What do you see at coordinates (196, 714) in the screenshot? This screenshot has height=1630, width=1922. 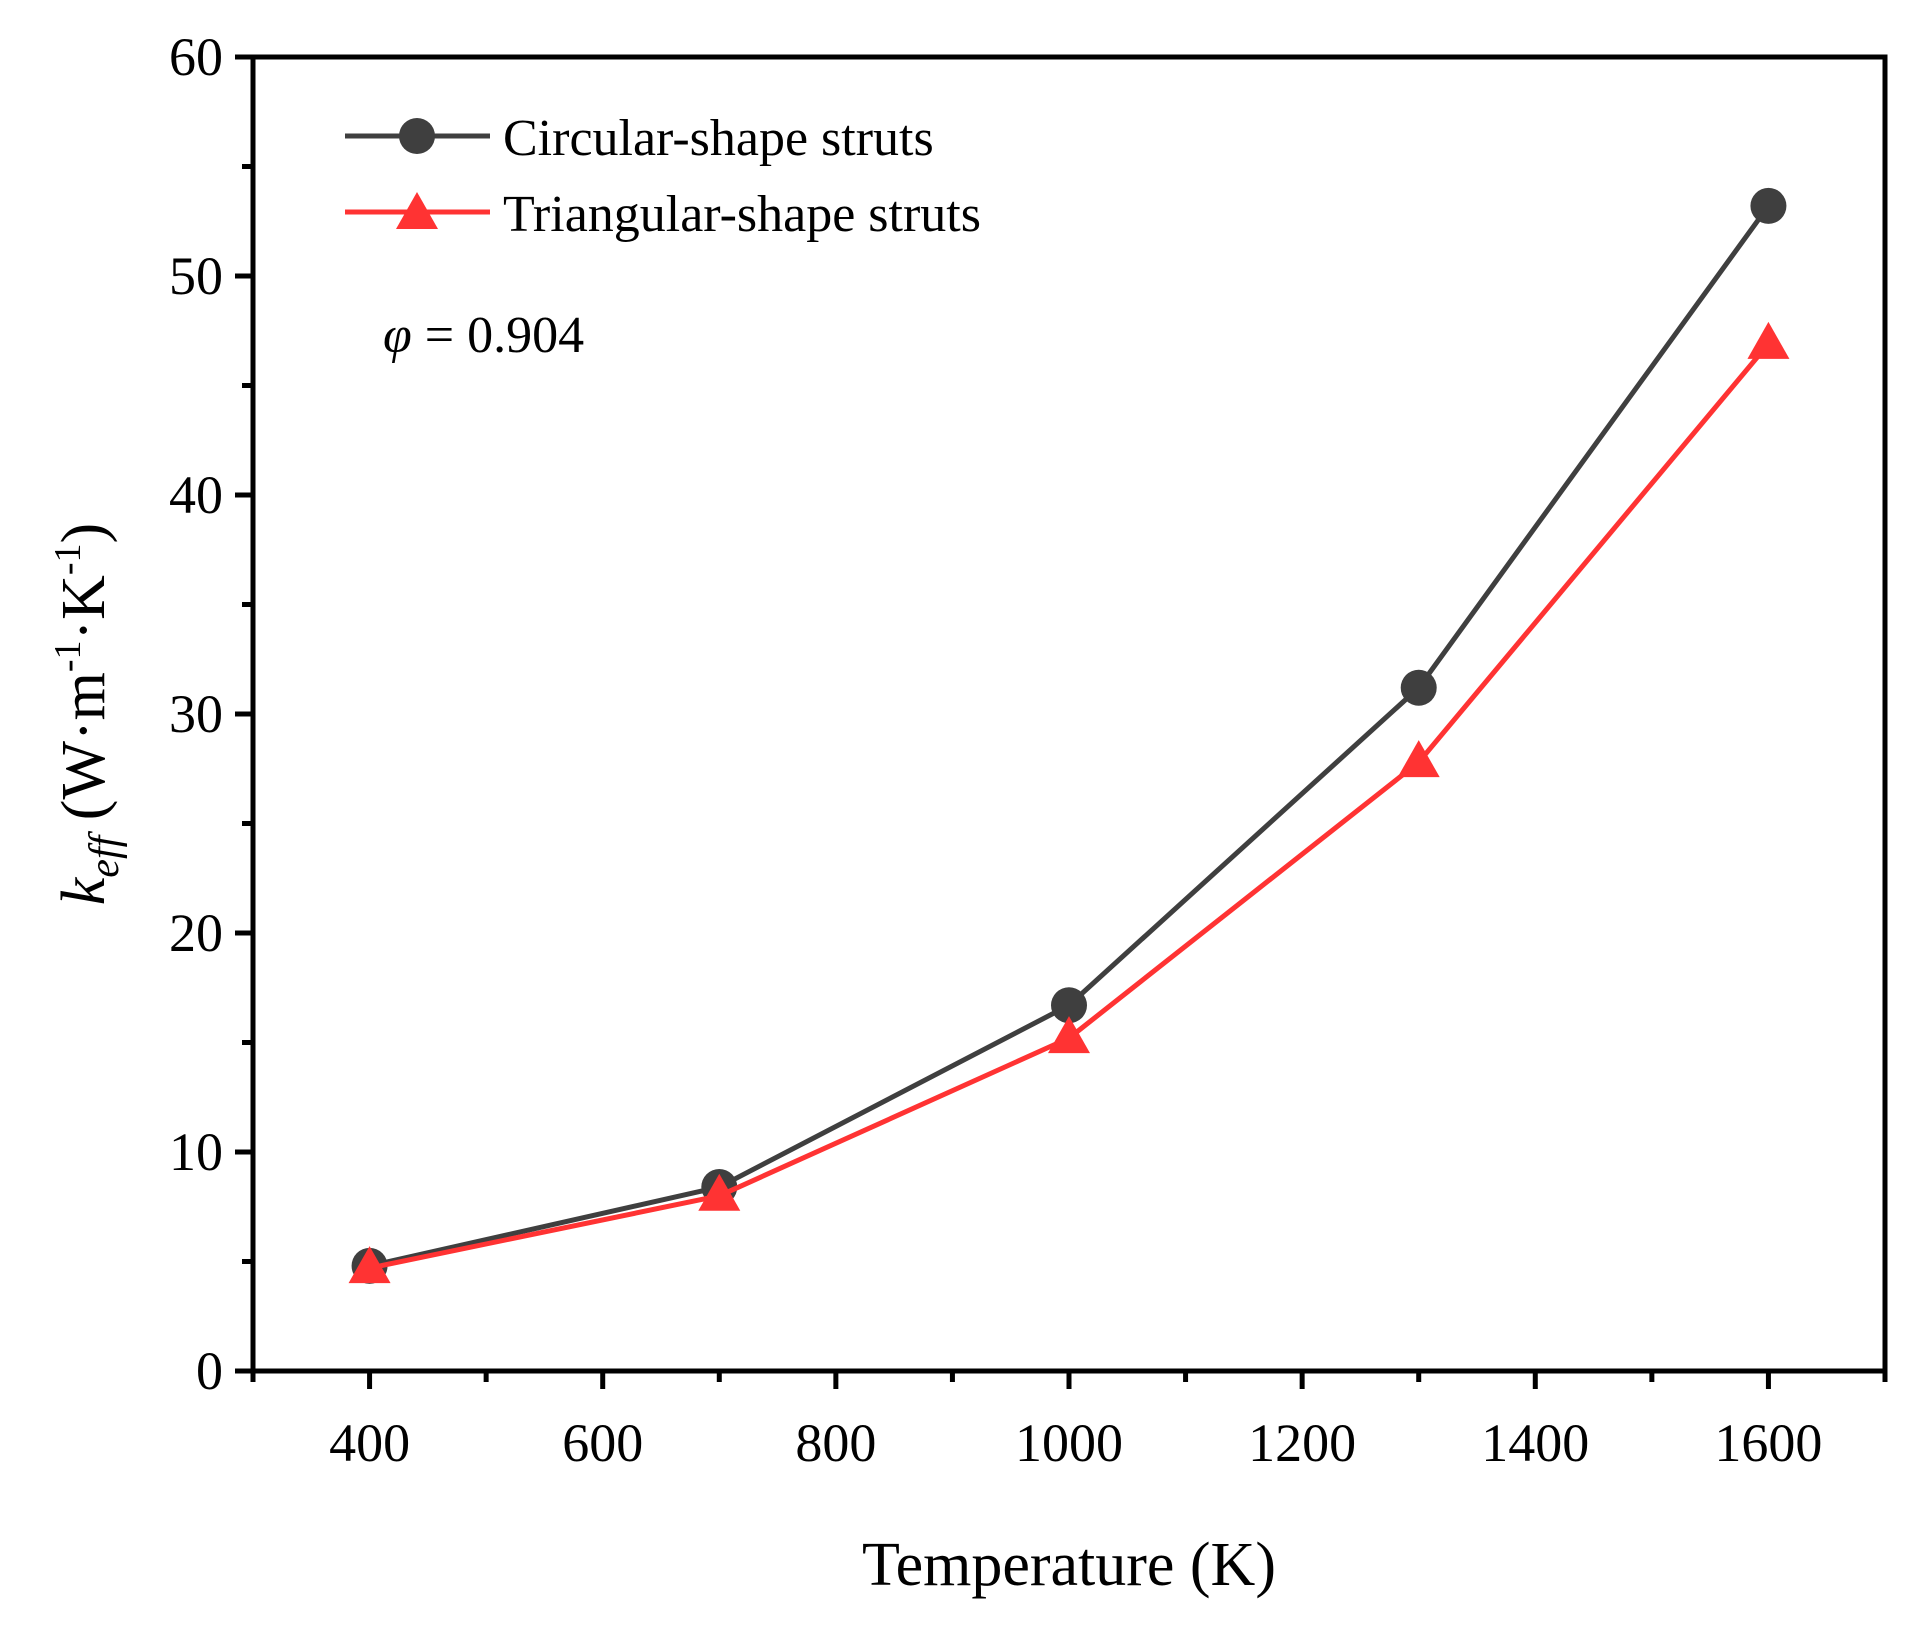 I see `y-tick-label-30: 30` at bounding box center [196, 714].